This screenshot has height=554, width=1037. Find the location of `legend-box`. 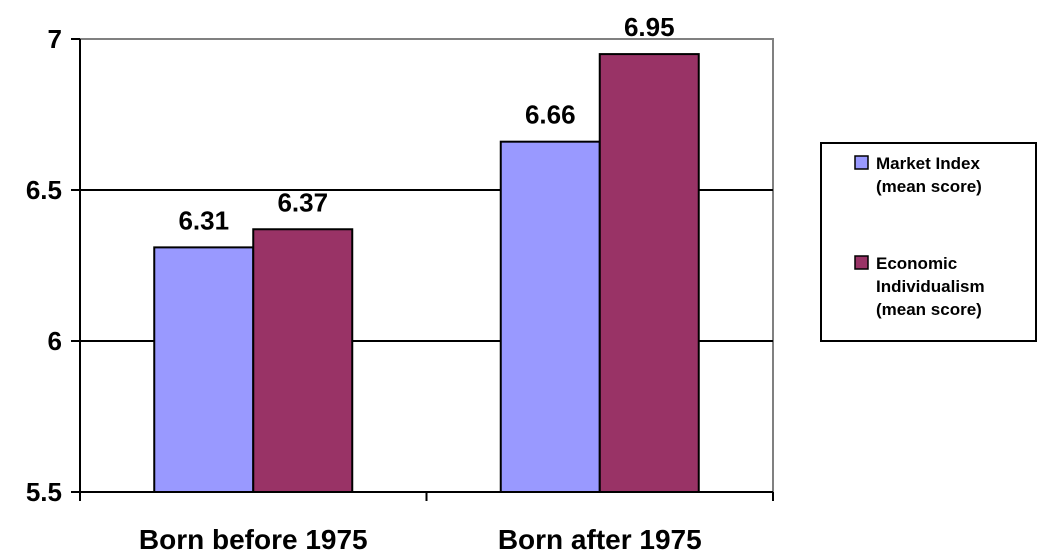

legend-box is located at coordinates (928, 242).